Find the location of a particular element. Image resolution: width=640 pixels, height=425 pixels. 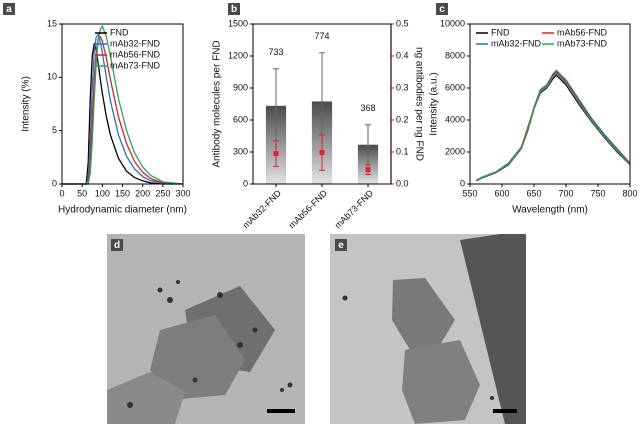

y-tick-label: 10 is located at coordinates (52, 77).